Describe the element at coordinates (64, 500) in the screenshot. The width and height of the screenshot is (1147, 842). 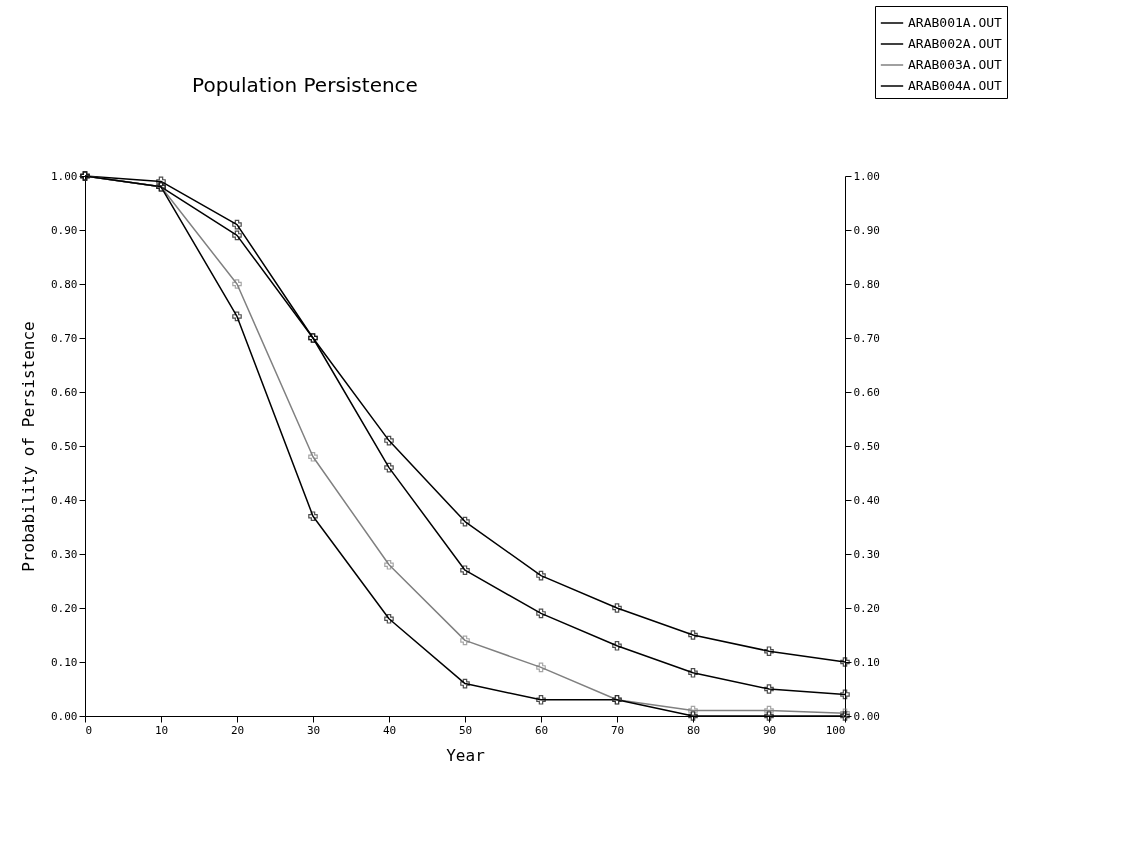
I see `y-tick-label: 0.40` at that location.